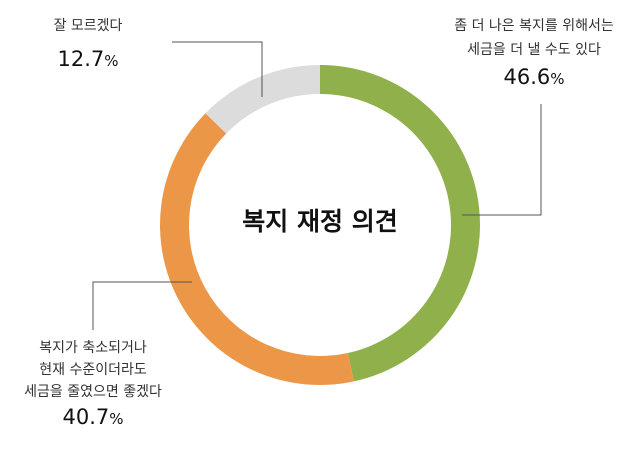 The height and width of the screenshot is (450, 640). I want to click on slice-label-group-yes: 좀 더 나은 복지를 위해서는 세금을 더 낼 수도 있다 46.6%, so click(534, 117).